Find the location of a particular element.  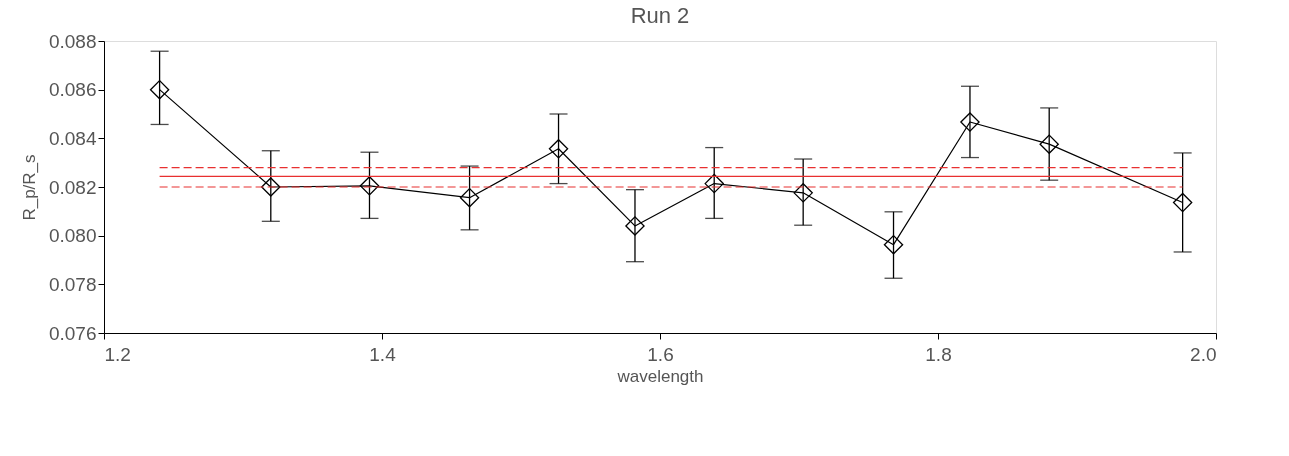

x-tick-label: 1.6 is located at coordinates (660, 354).